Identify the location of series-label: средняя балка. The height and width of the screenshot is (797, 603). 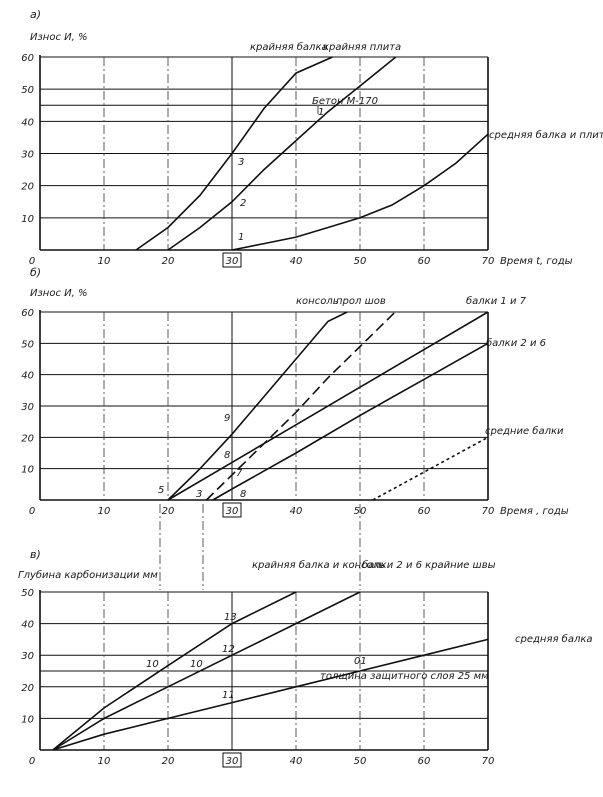
(554, 639).